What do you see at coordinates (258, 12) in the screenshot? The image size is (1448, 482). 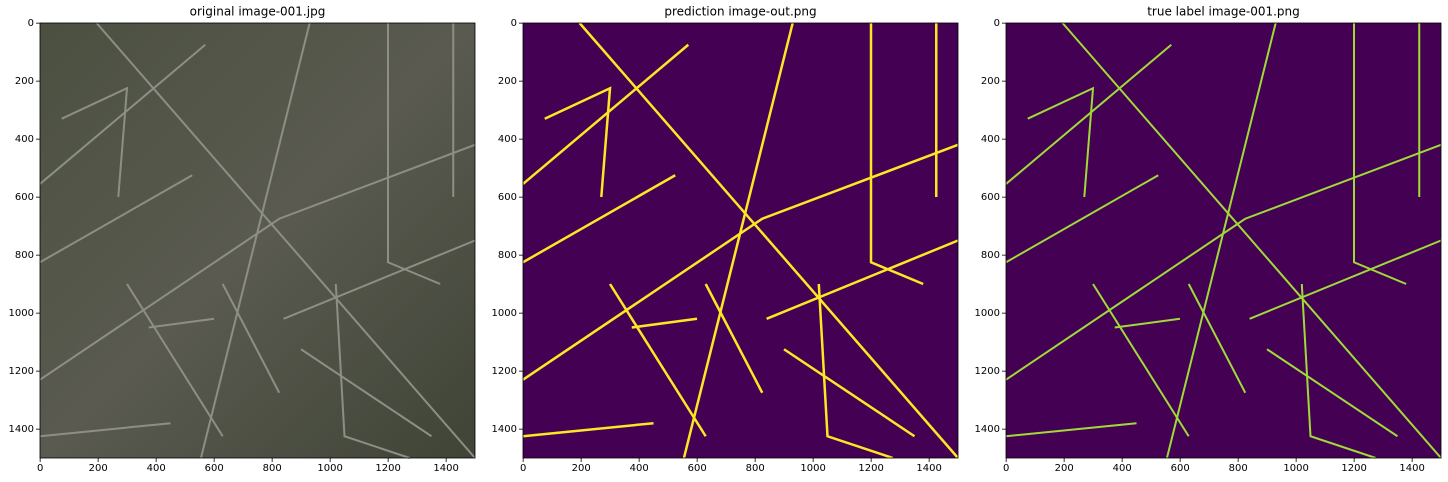 I see `axes-title: original image-001.jpg` at bounding box center [258, 12].